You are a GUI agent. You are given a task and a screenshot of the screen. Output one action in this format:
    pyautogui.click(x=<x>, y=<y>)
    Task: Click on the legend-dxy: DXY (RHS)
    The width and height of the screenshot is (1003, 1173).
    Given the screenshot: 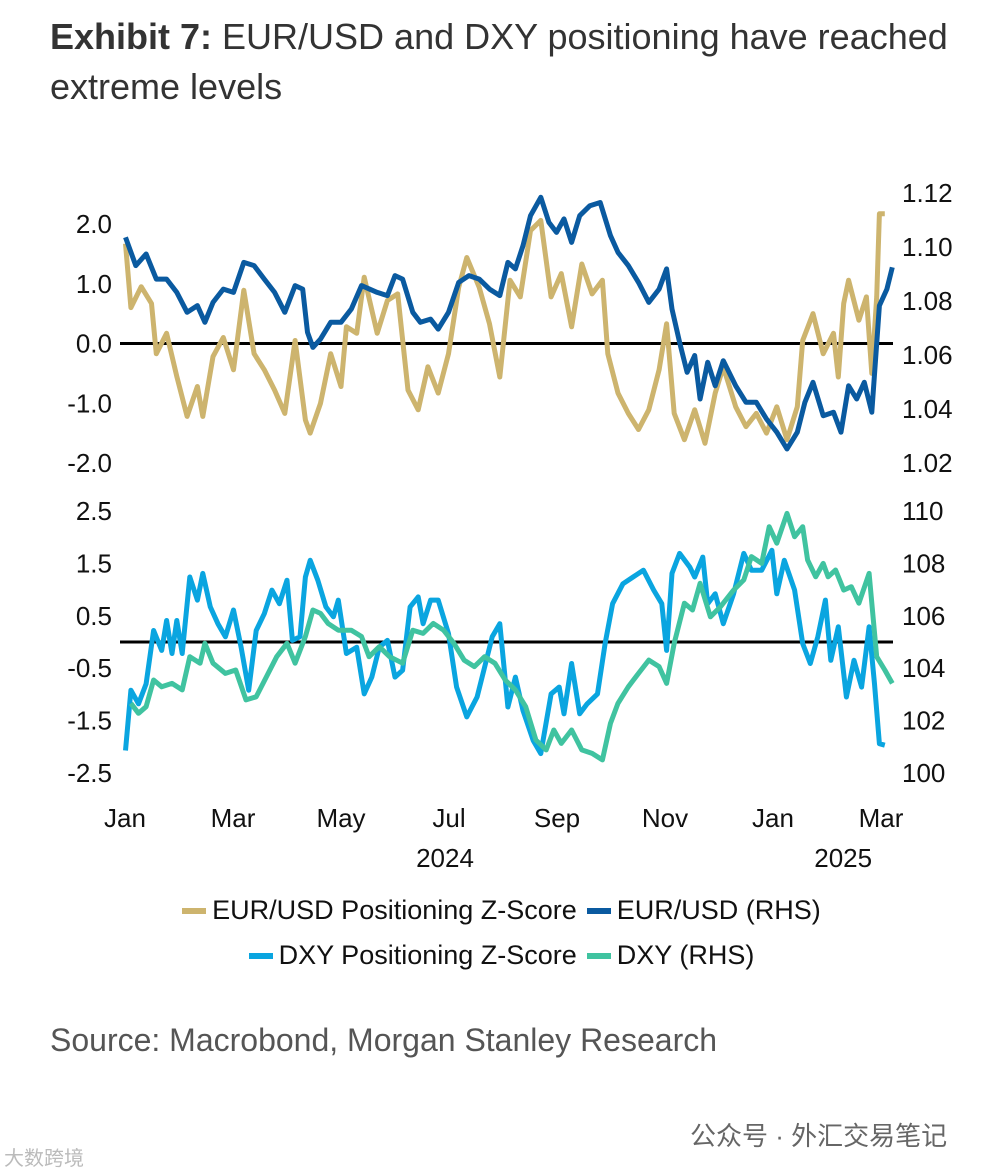 What is the action you would take?
    pyautogui.click(x=670, y=955)
    